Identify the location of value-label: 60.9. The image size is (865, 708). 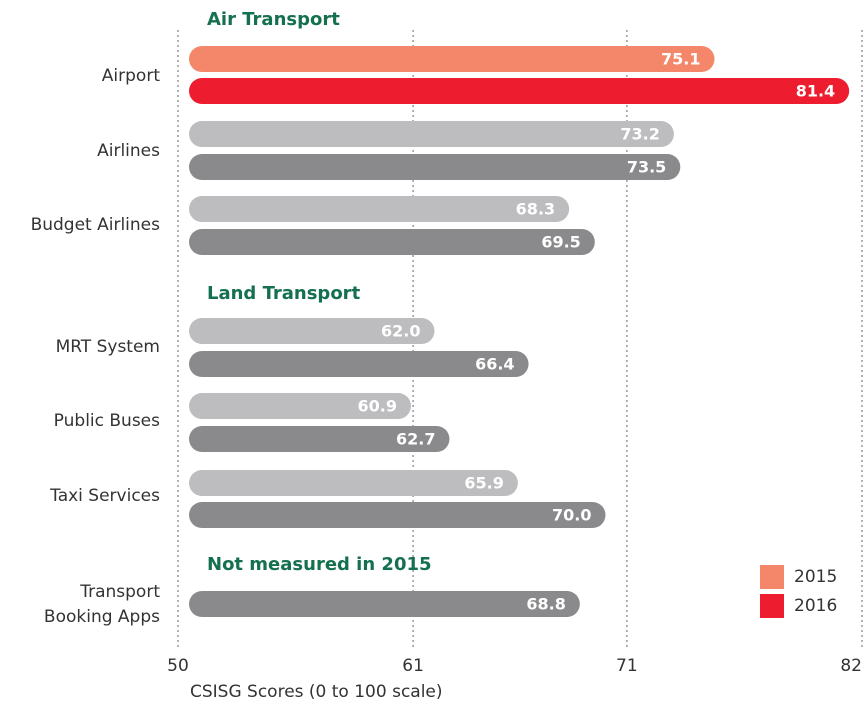
(377, 406).